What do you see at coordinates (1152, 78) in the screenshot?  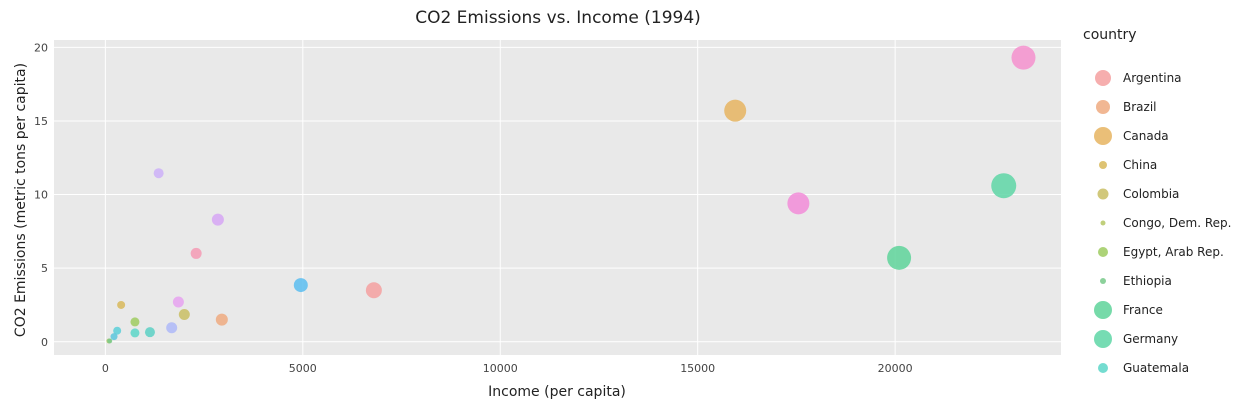 I see `legend-label: Argentina` at bounding box center [1152, 78].